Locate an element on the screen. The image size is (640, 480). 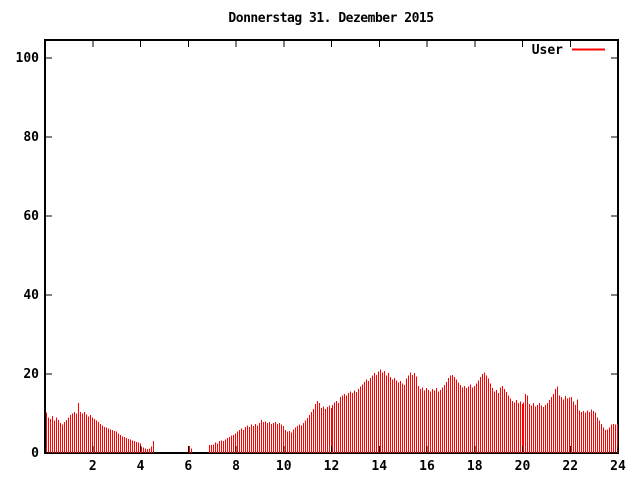
legend-label: User is located at coordinates (547, 50).